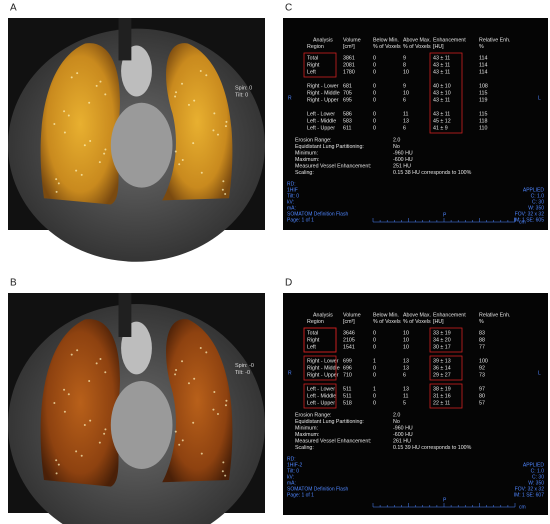 The height and width of the screenshot is (524, 550). What do you see at coordinates (482, 347) in the screenshot?
I see `cell-value: 77` at bounding box center [482, 347].